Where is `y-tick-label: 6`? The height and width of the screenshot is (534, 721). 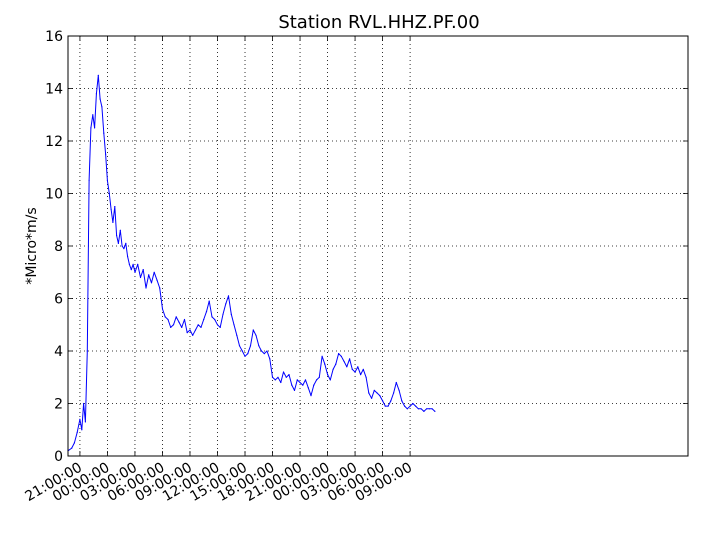
y-tick-label: 6 is located at coordinates (58, 300).